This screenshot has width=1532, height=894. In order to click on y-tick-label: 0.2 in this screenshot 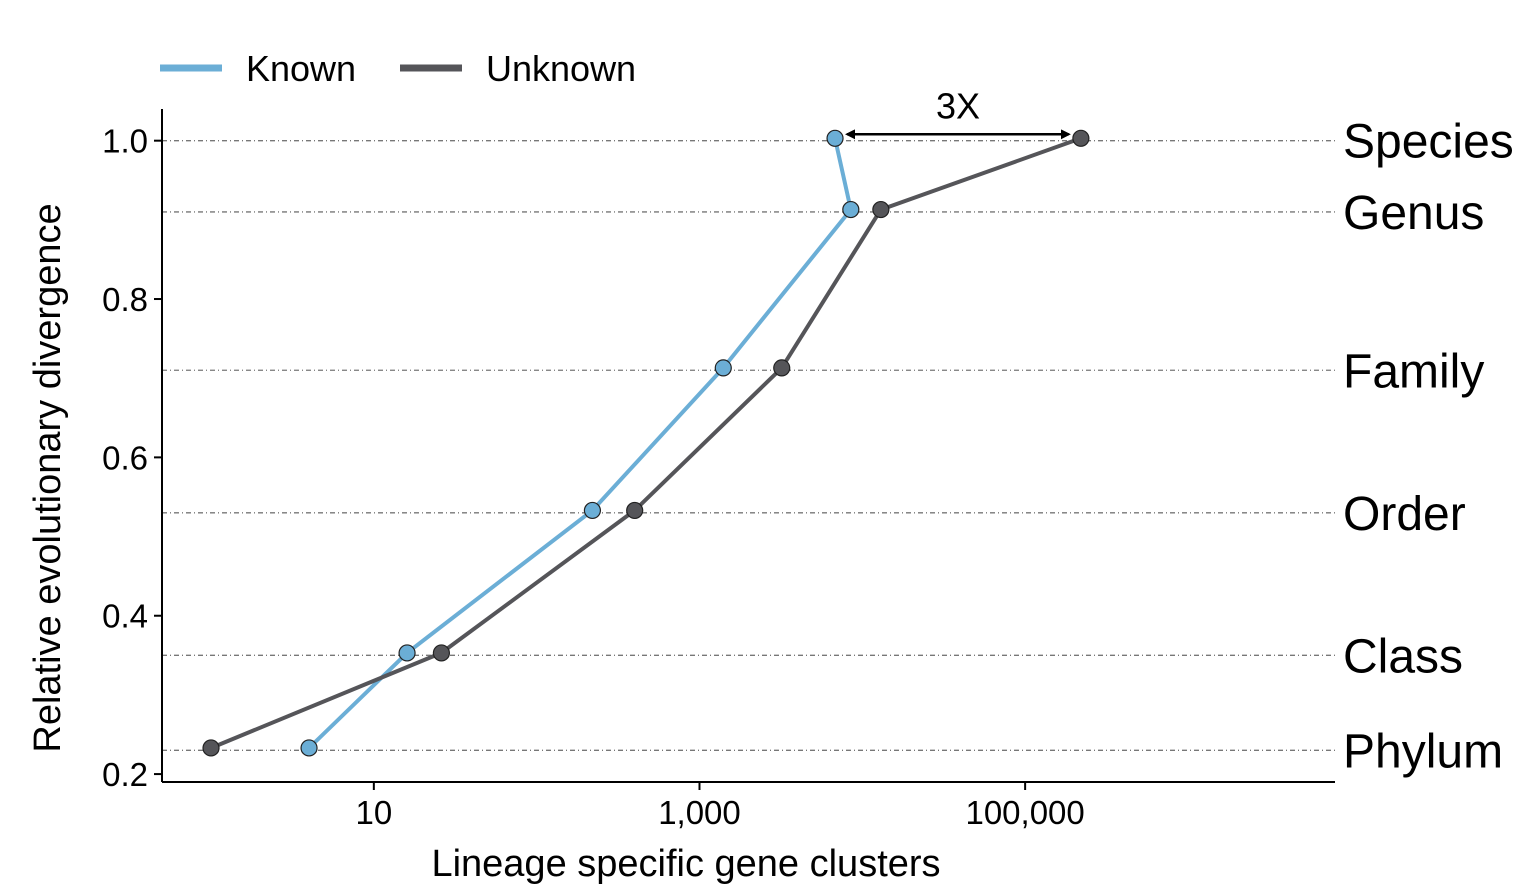, I will do `click(125, 774)`.